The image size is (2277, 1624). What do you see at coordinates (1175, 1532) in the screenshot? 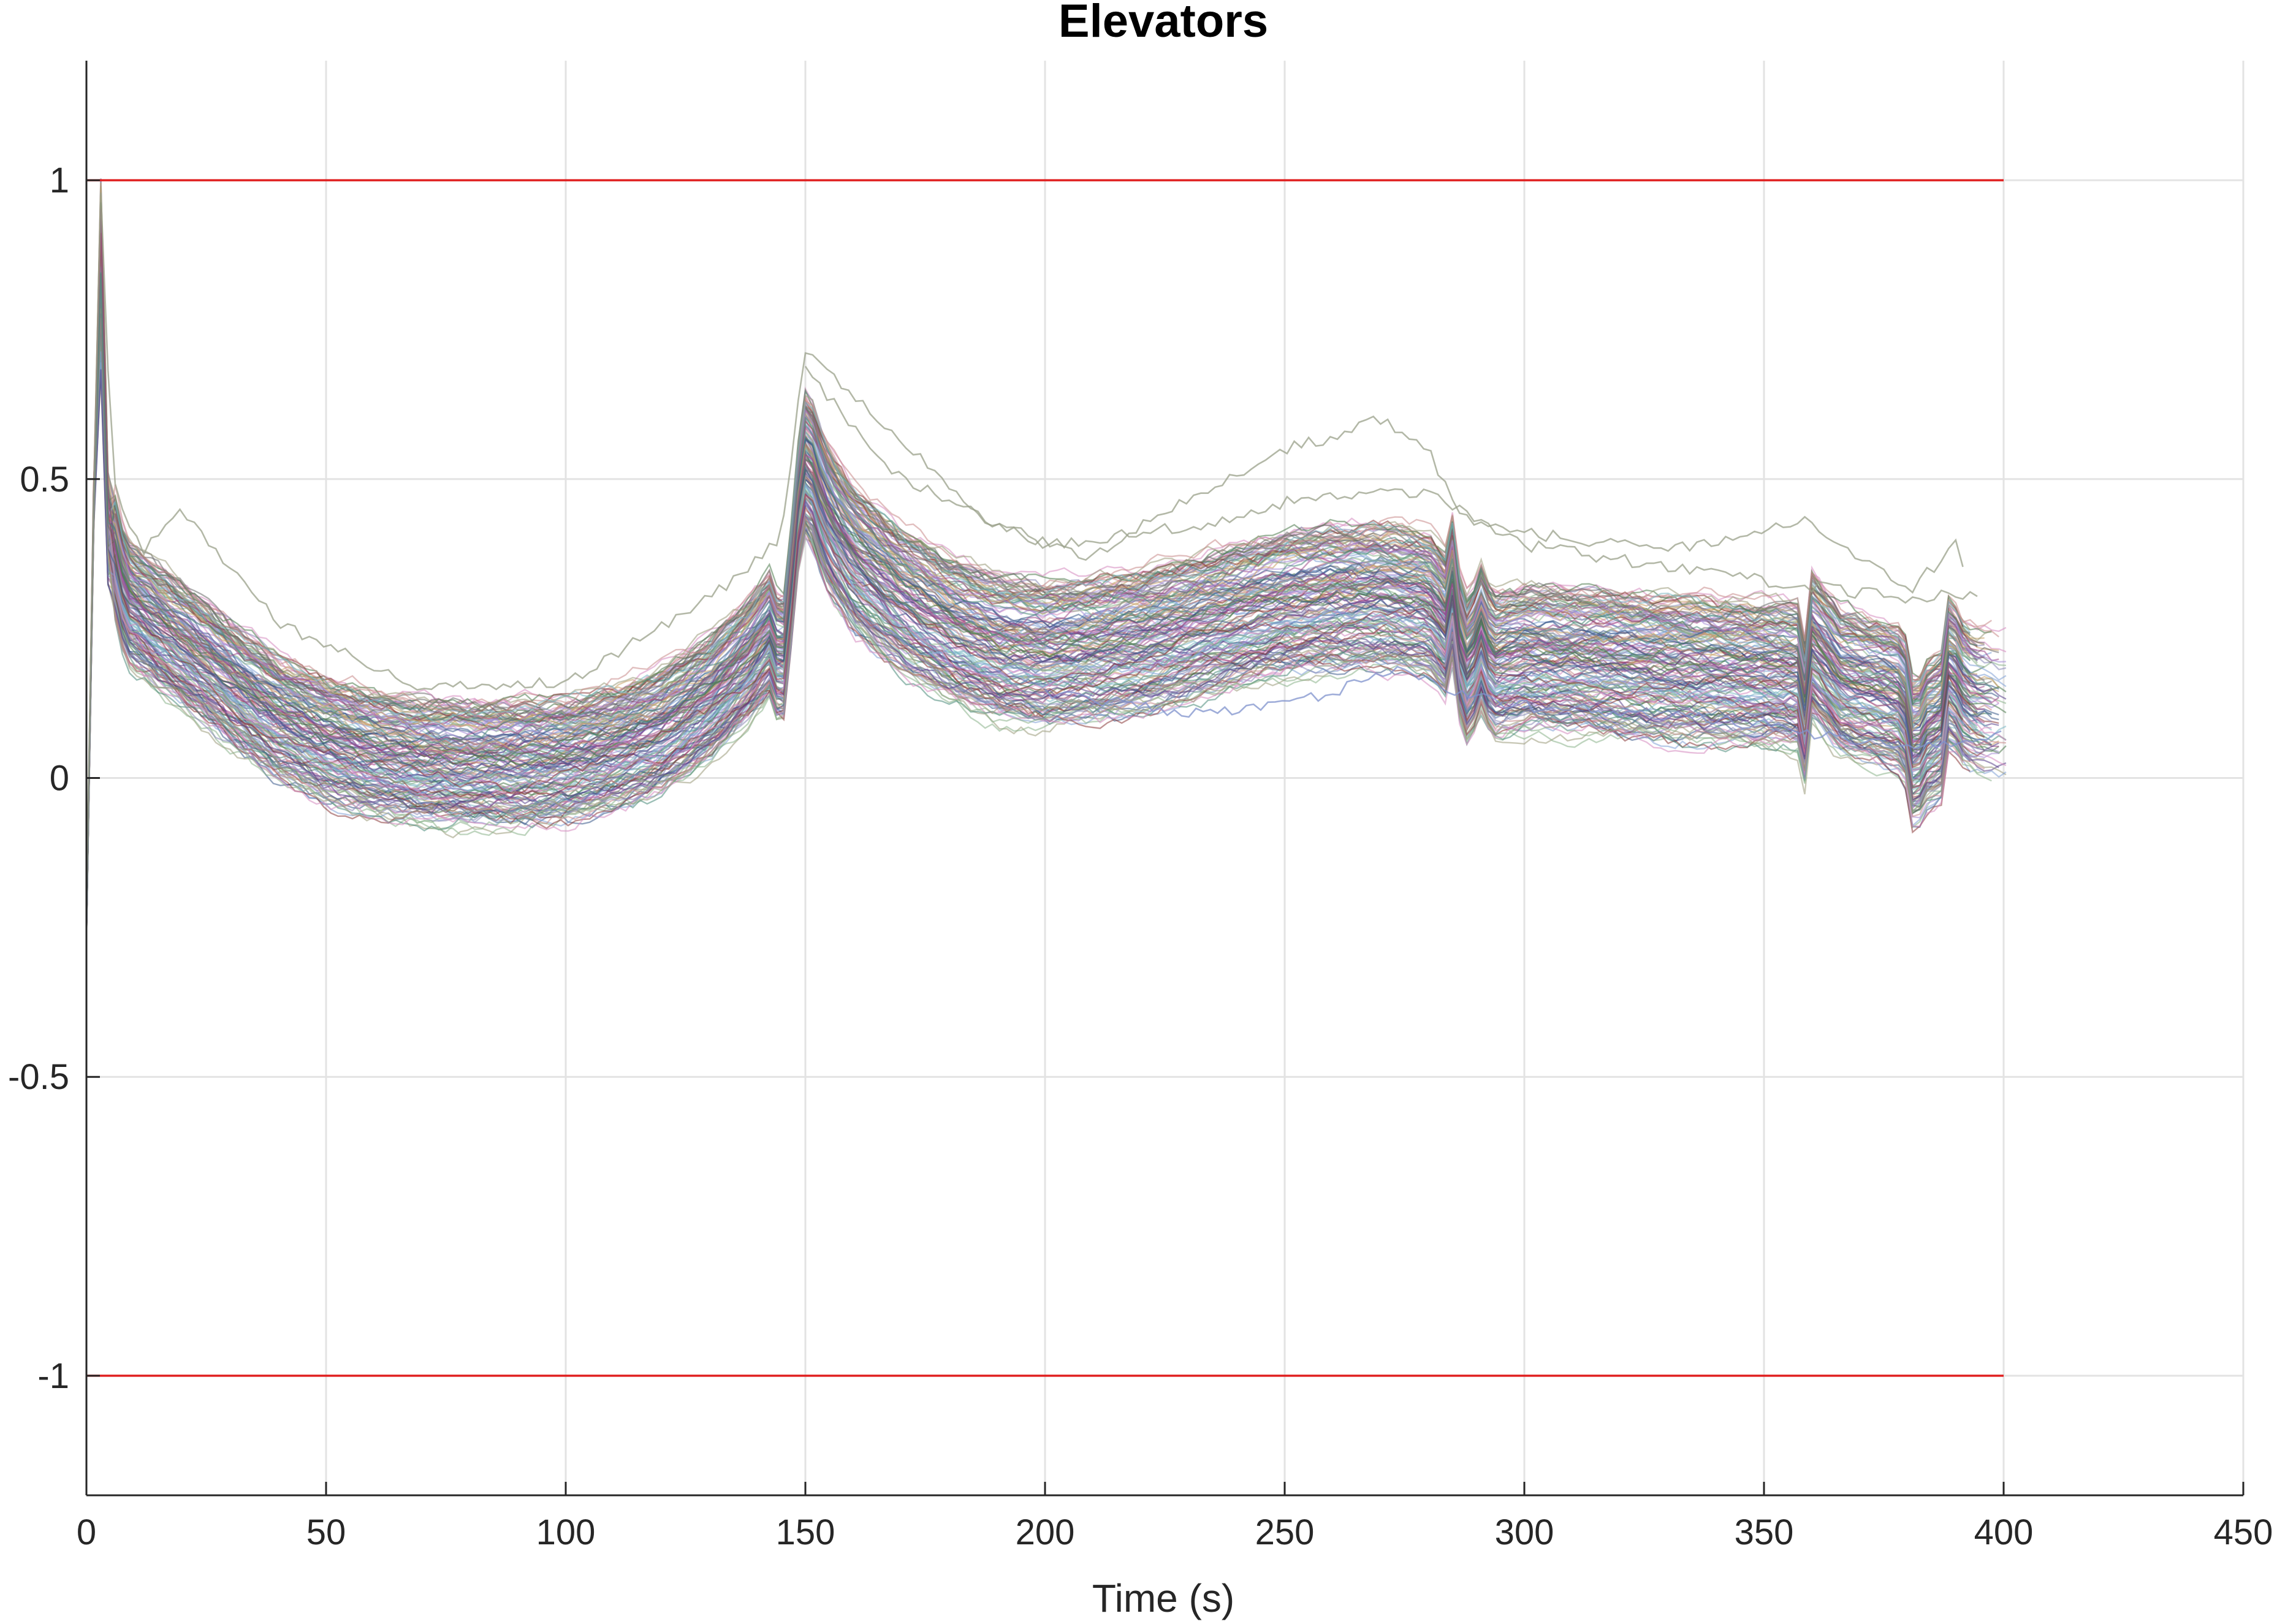
I see `x-tick-labels: 0 50 100 150 200 250 300 350 400 450` at bounding box center [1175, 1532].